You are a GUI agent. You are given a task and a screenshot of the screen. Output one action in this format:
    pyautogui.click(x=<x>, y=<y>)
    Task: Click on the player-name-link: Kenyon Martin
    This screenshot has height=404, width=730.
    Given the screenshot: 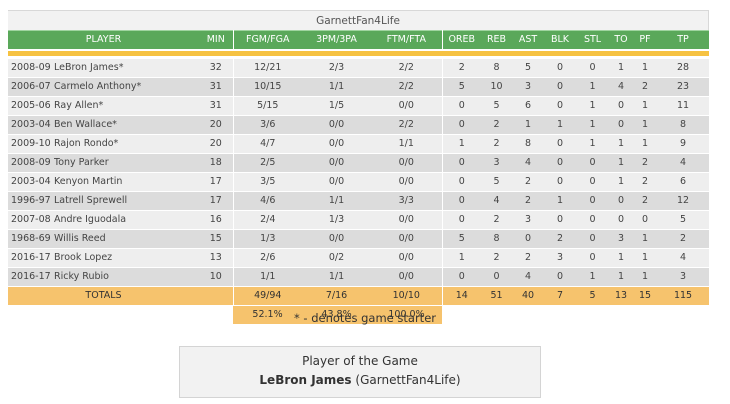 What is the action you would take?
    pyautogui.click(x=127, y=182)
    